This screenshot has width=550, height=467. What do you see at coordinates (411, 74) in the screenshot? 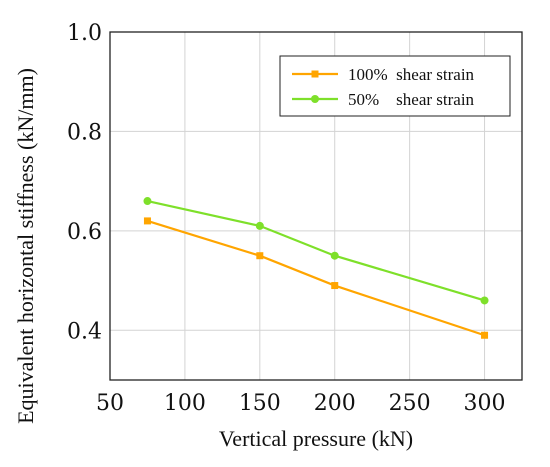
I see `legend-label: 100% shear strain` at bounding box center [411, 74].